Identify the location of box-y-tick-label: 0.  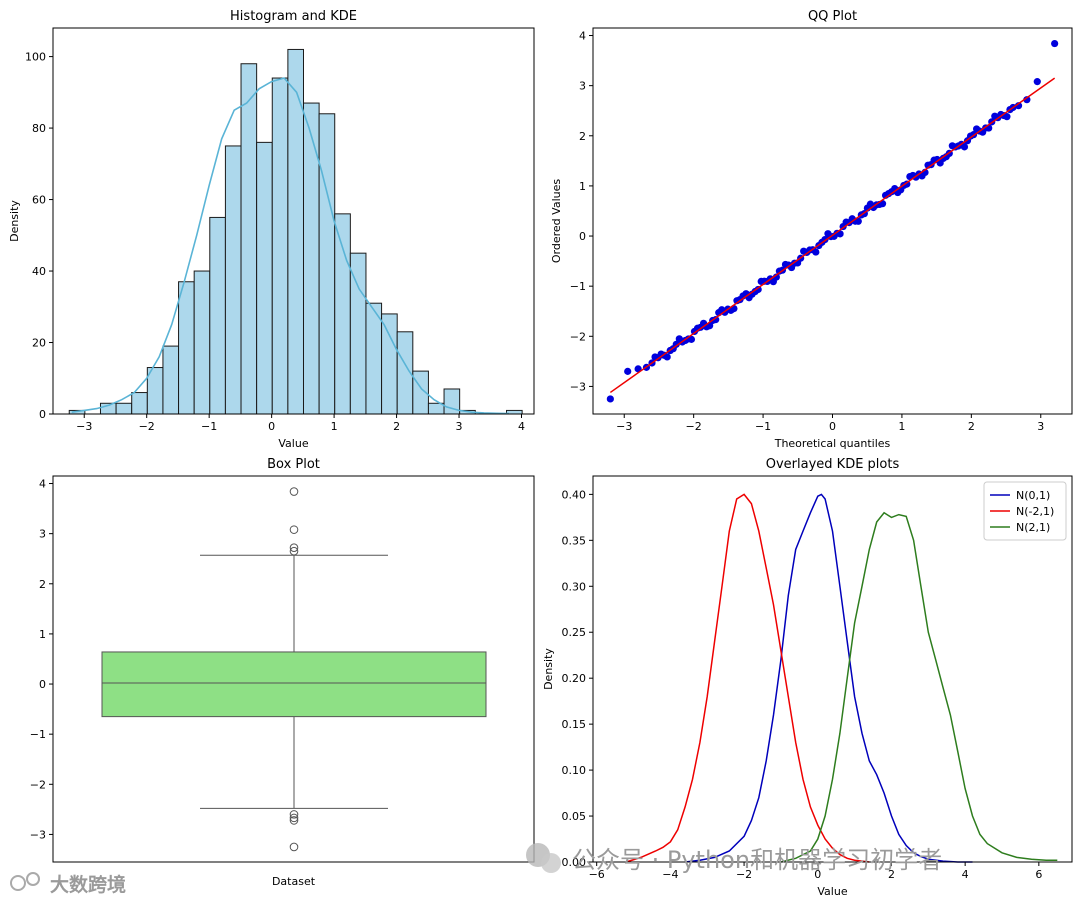
(42, 684).